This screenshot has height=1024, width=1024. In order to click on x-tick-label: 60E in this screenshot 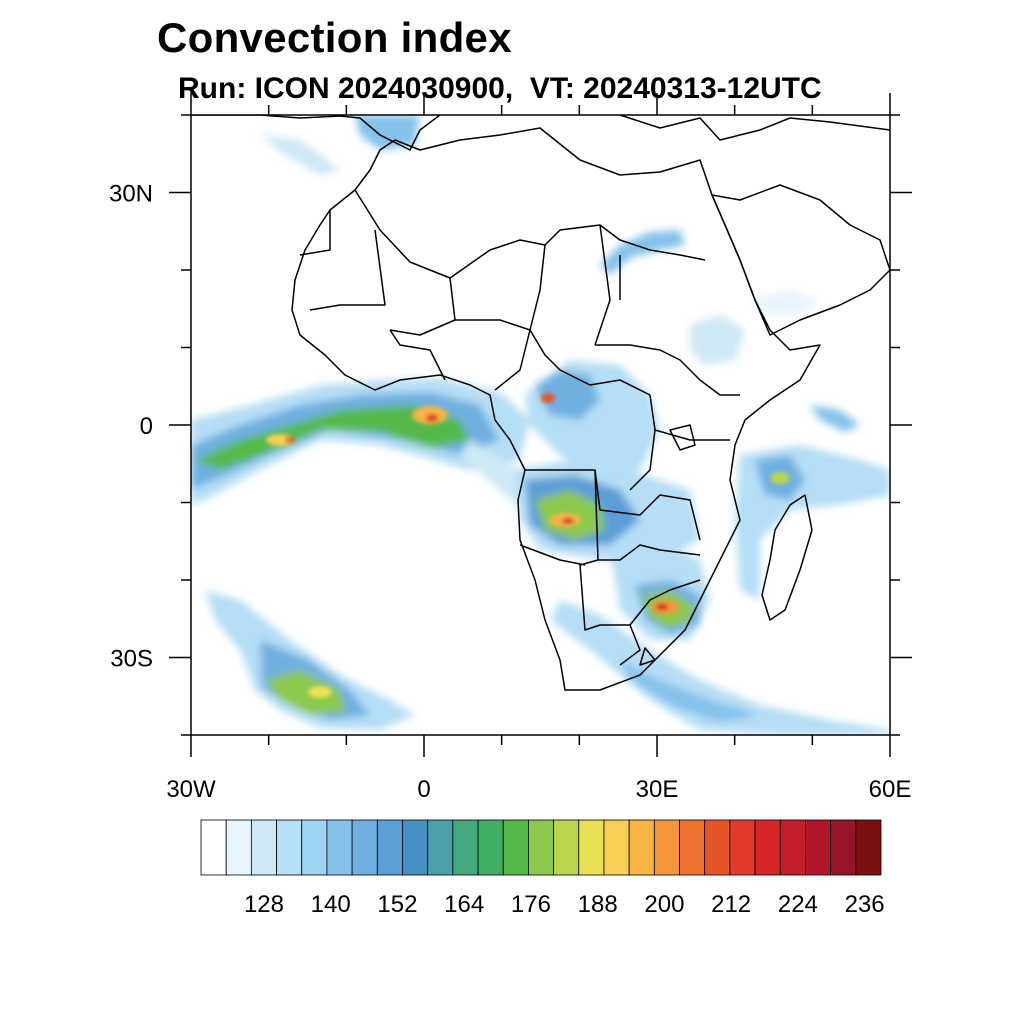, I will do `click(890, 789)`.